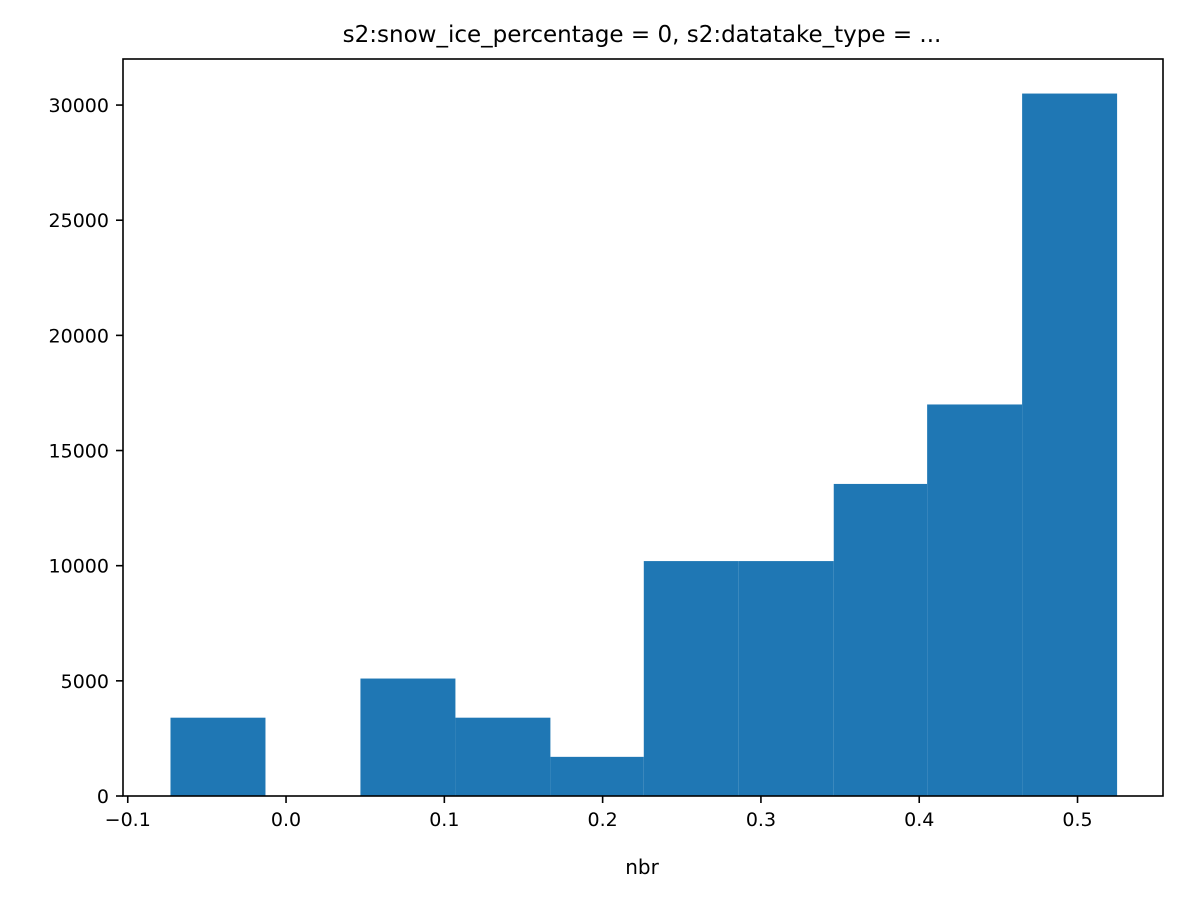  What do you see at coordinates (103, 797) in the screenshot?
I see `y-tick-label: 0` at bounding box center [103, 797].